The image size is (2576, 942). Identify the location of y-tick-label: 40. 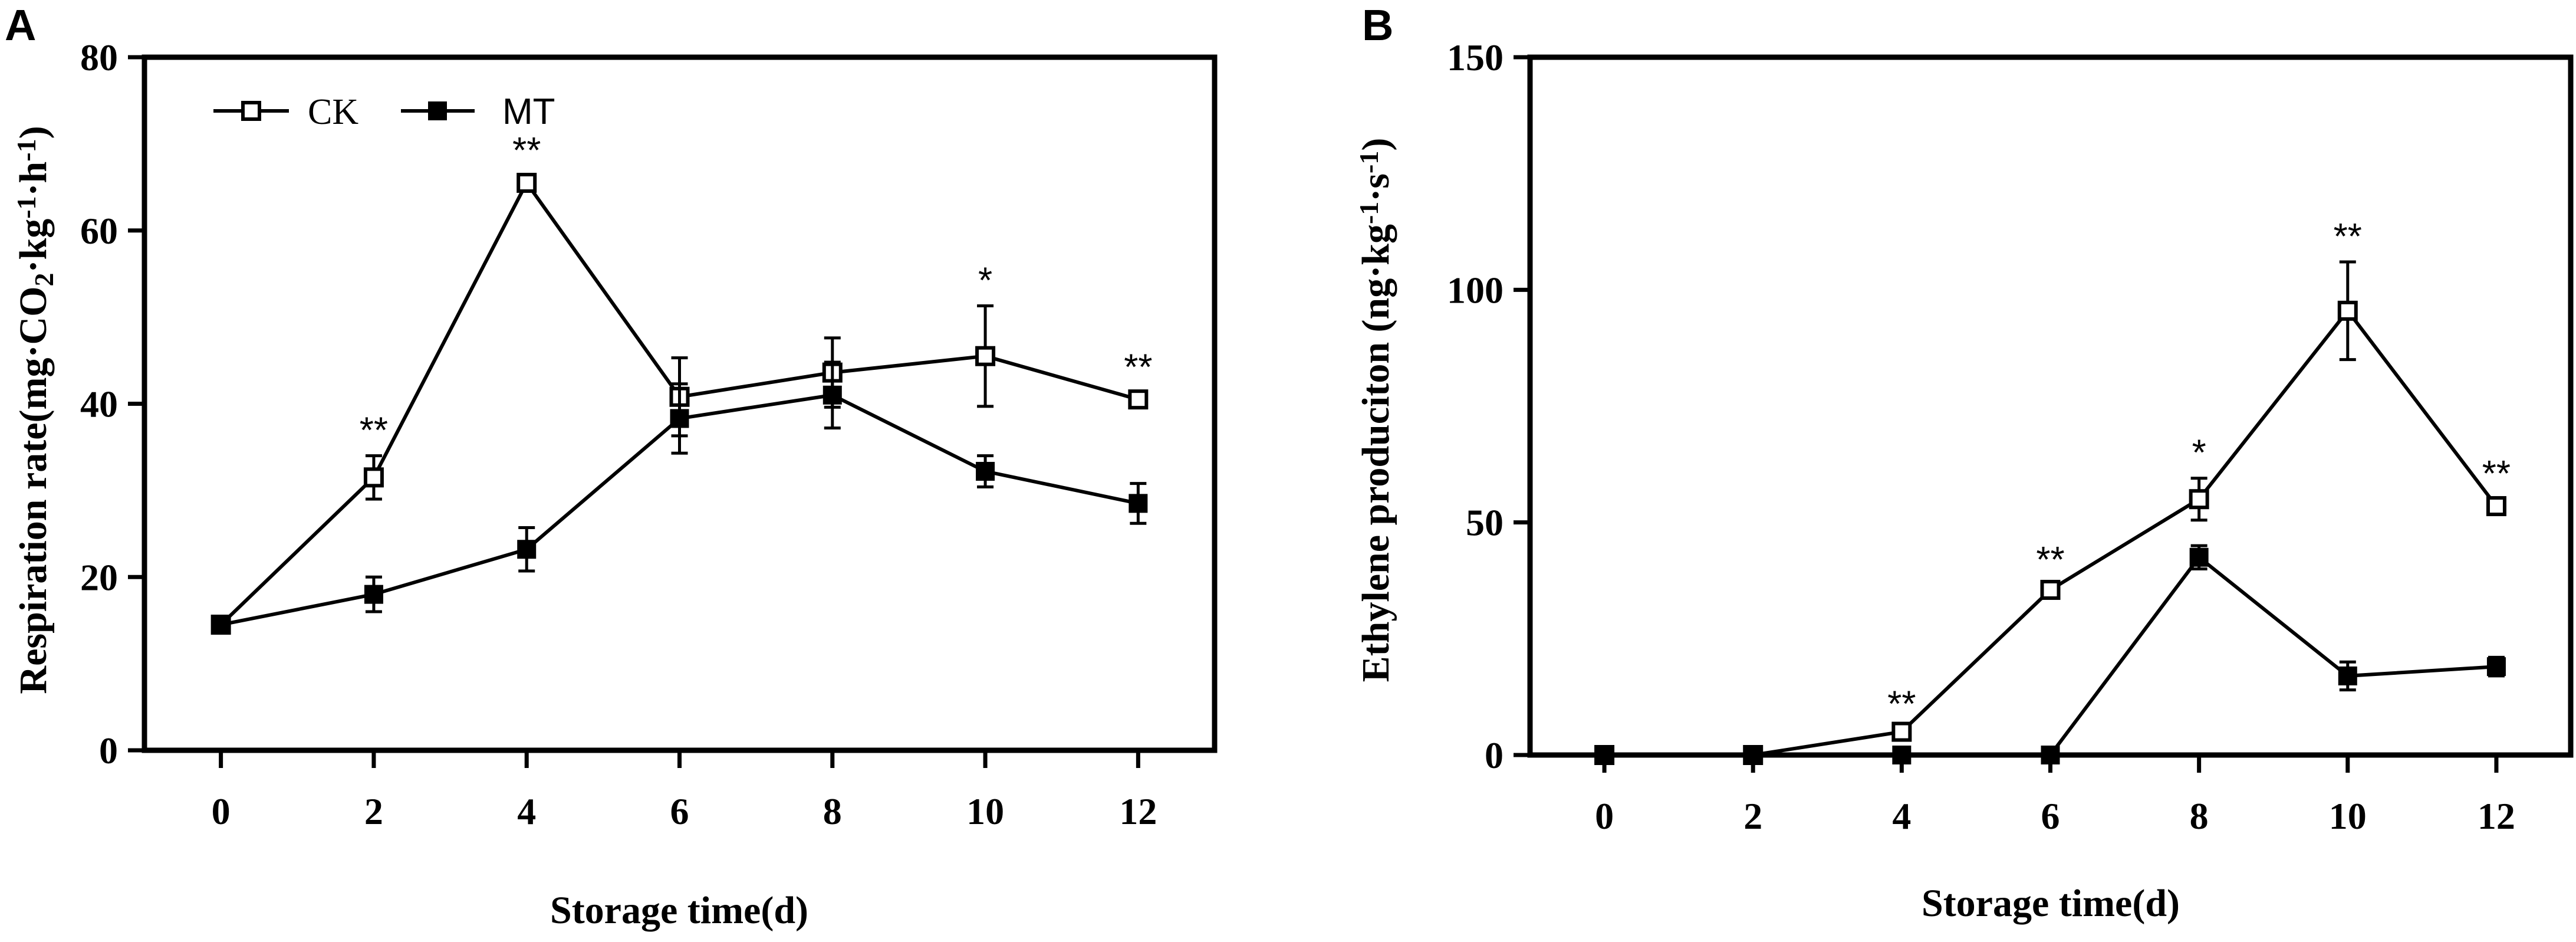
(99, 404).